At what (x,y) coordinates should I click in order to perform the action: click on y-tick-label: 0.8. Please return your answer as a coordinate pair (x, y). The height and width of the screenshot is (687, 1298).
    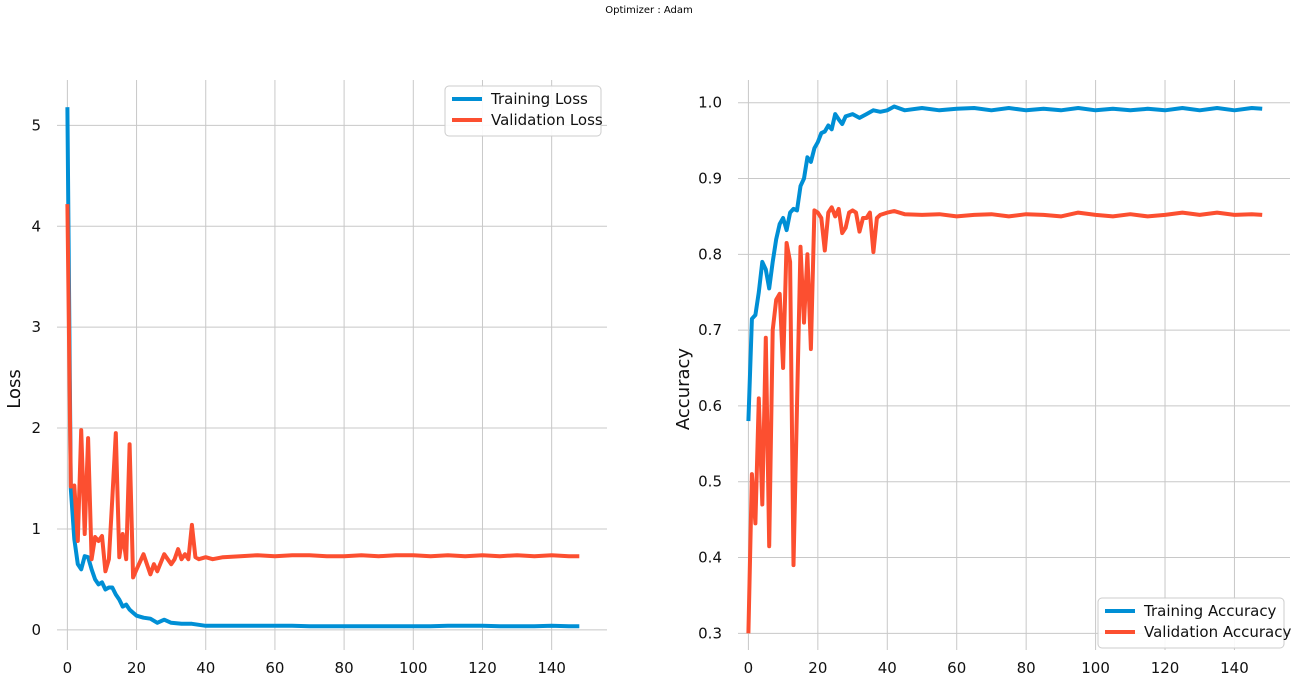
    Looking at the image, I should click on (710, 254).